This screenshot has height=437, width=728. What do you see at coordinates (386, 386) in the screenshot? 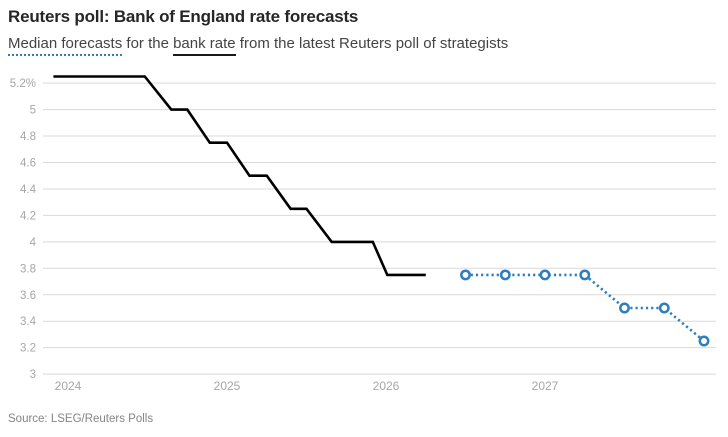
I see `x-tick-label: 2026` at bounding box center [386, 386].